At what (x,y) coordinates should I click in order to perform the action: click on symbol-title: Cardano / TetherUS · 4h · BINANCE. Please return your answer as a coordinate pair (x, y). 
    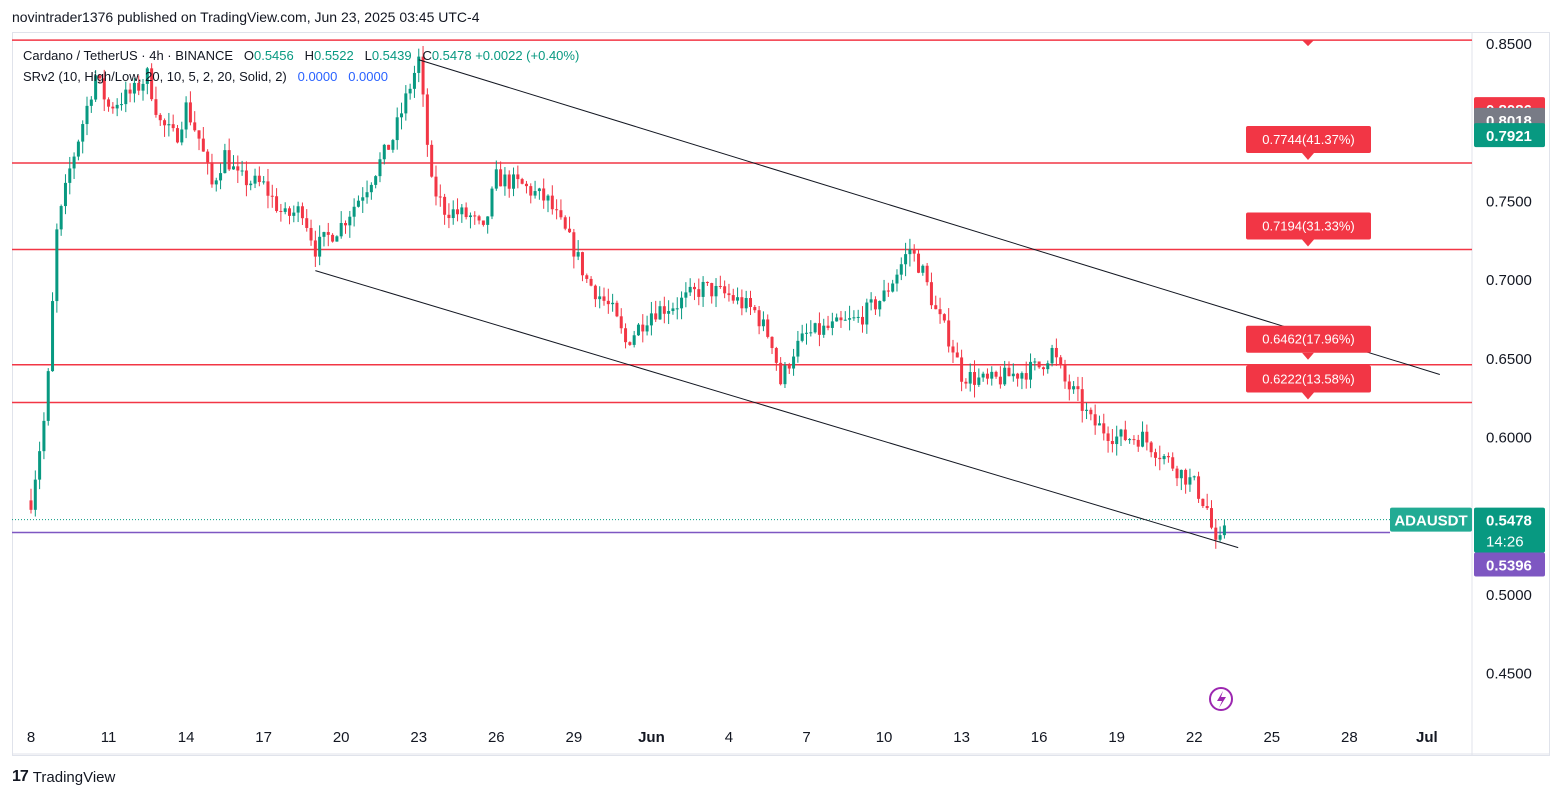
    Looking at the image, I should click on (128, 55).